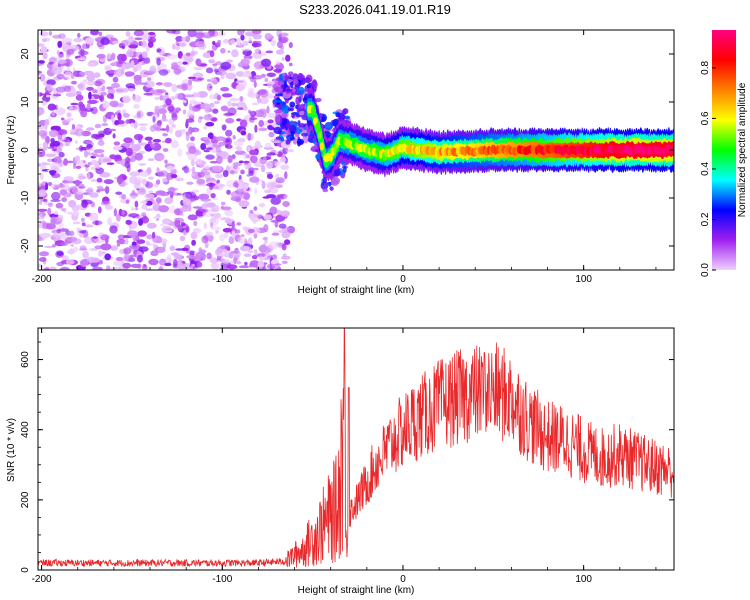  I want to click on y-tick-label: -20, so click(25, 245).